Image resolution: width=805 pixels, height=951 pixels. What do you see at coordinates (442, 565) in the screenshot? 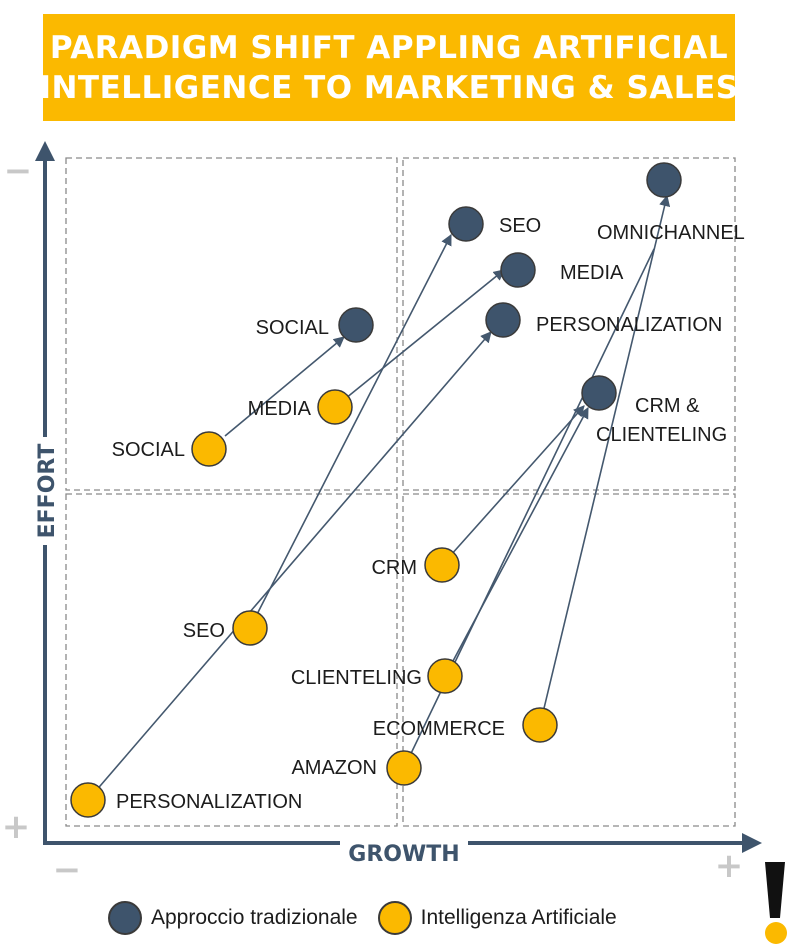
I see `ai-point-crm` at bounding box center [442, 565].